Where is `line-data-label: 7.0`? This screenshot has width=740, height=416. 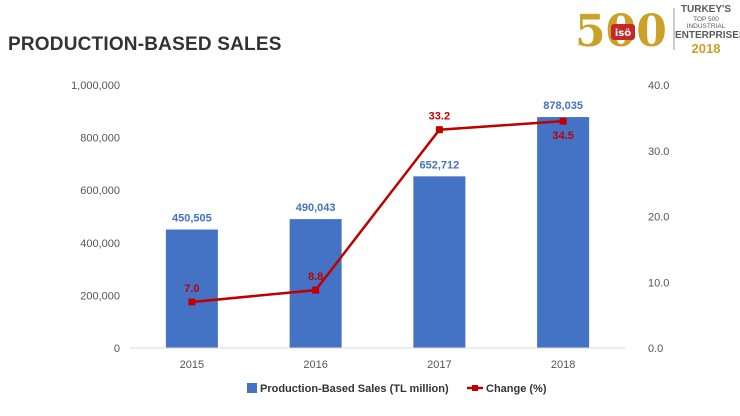
line-data-label: 7.0 is located at coordinates (191, 289).